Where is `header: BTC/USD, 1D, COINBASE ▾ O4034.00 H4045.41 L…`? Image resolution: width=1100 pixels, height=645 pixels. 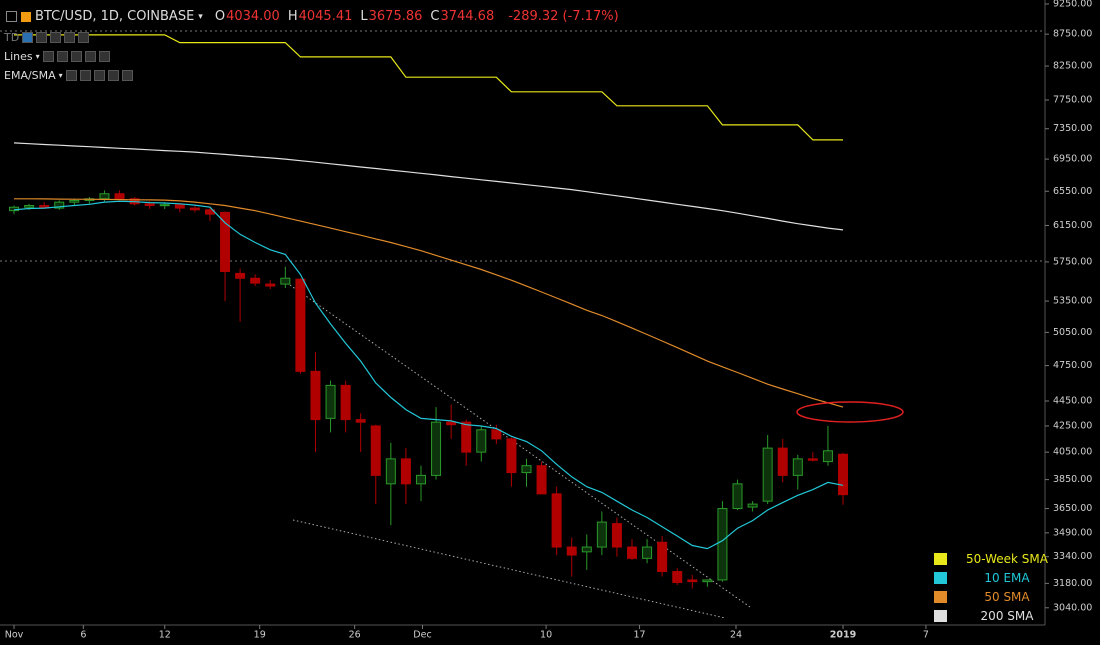 header: BTC/USD, 1D, COINBASE ▾ O4034.00 H4045.41 L… is located at coordinates (312, 16).